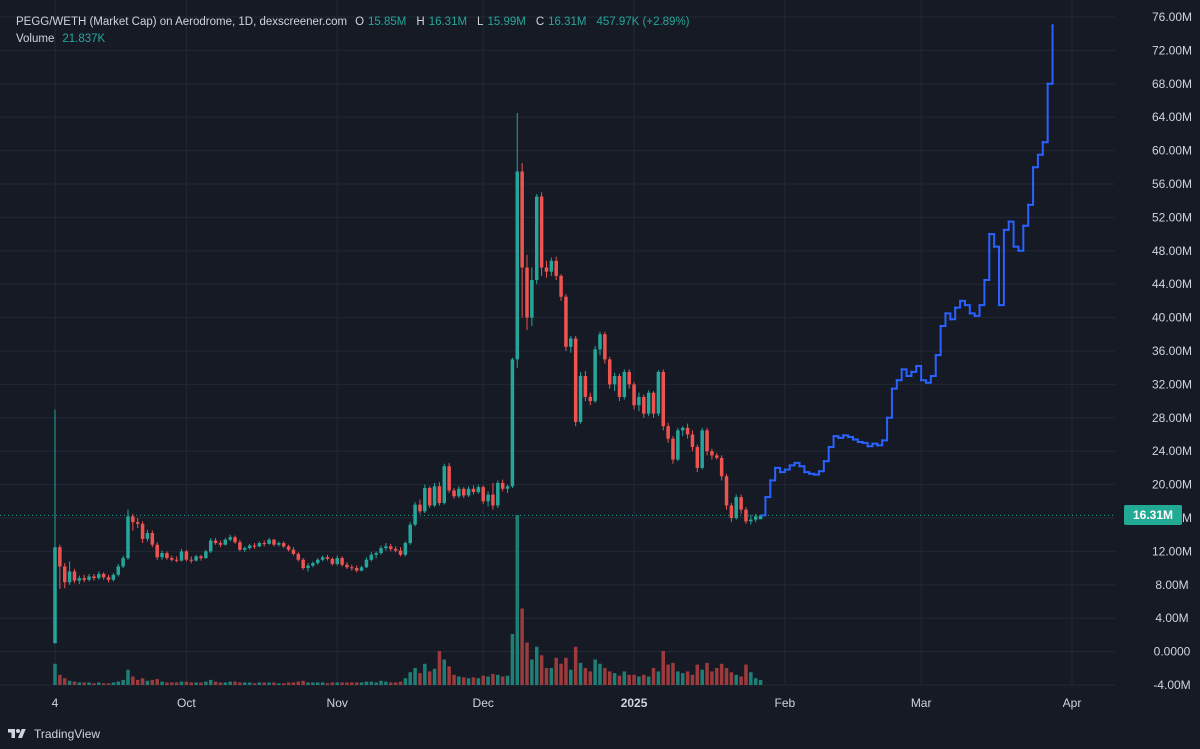 Image resolution: width=1200 pixels, height=749 pixels. I want to click on x-axis: 4 Oct Nov Dec 2025 Feb Mar Apr, so click(567, 703).